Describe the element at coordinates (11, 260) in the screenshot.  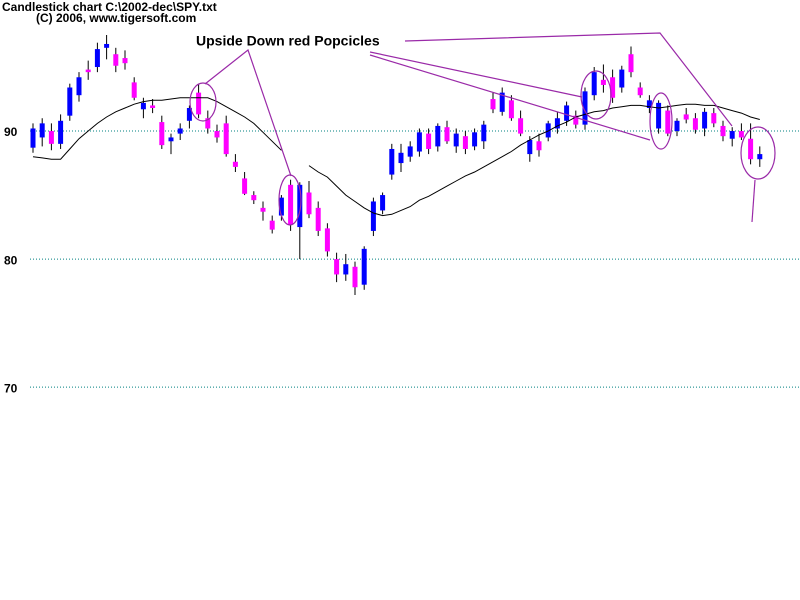
I see `y-tick-label: 80` at that location.